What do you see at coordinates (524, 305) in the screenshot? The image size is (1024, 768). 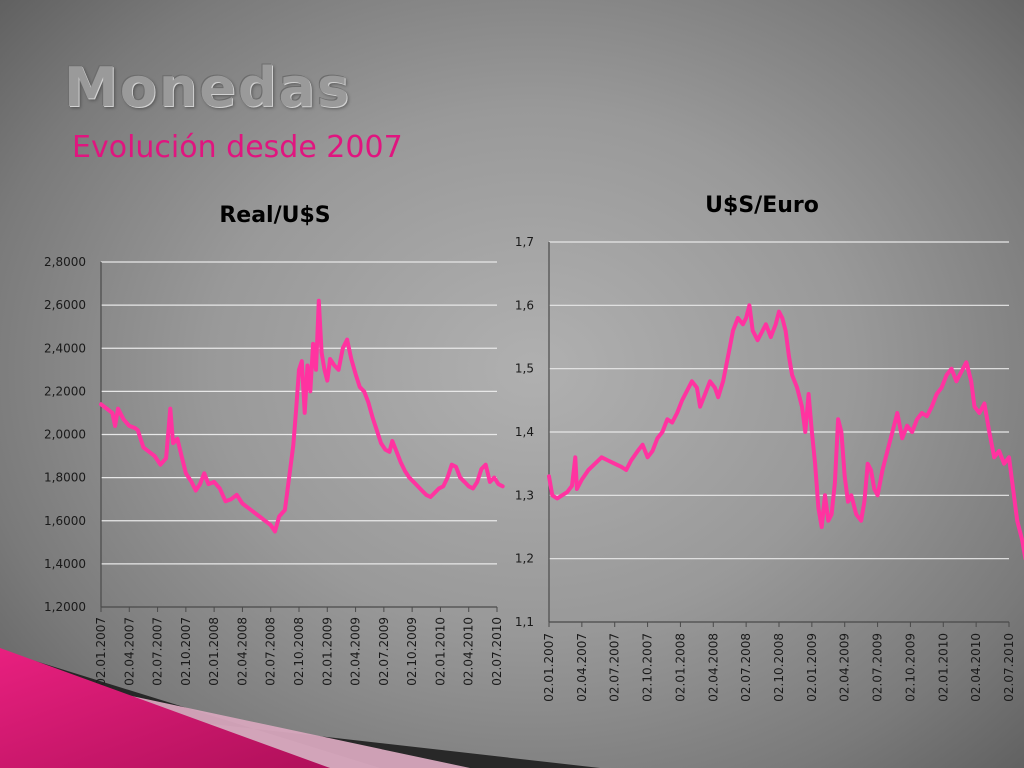 I see `y-tick-label: 1,6` at bounding box center [524, 305].